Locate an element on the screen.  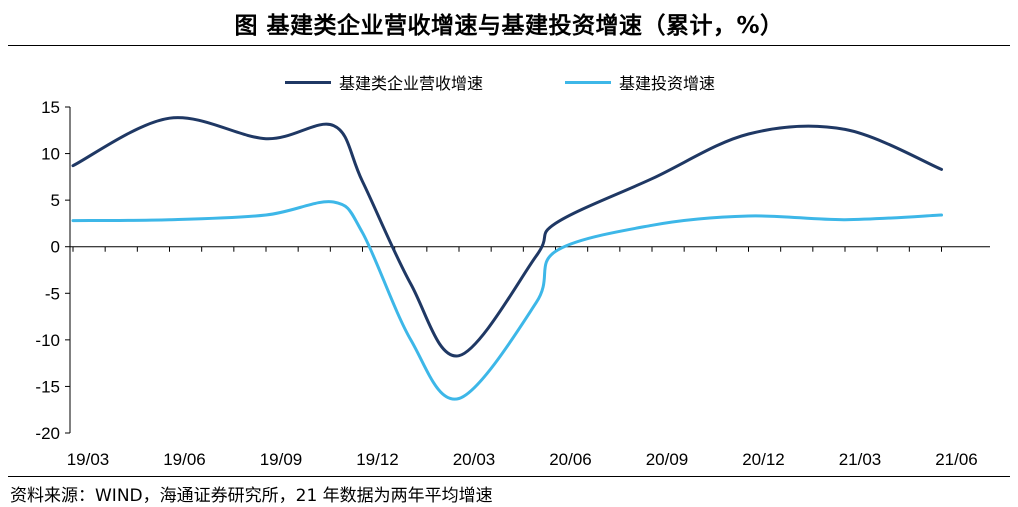
x-tick-label: 20/12 is located at coordinates (763, 459).